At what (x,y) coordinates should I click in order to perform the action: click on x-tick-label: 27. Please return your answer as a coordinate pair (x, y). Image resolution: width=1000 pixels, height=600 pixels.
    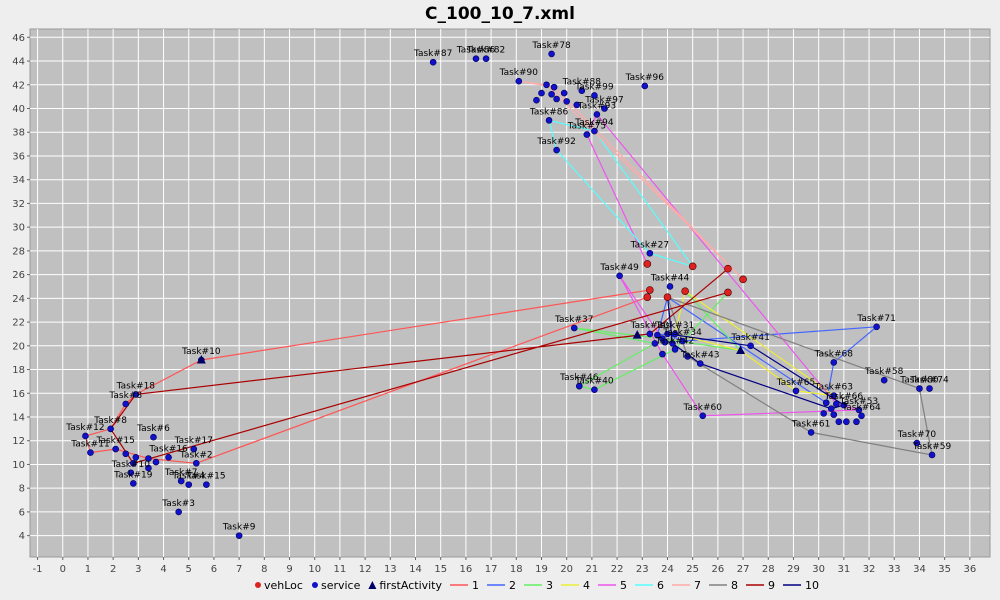
    Looking at the image, I should click on (743, 569).